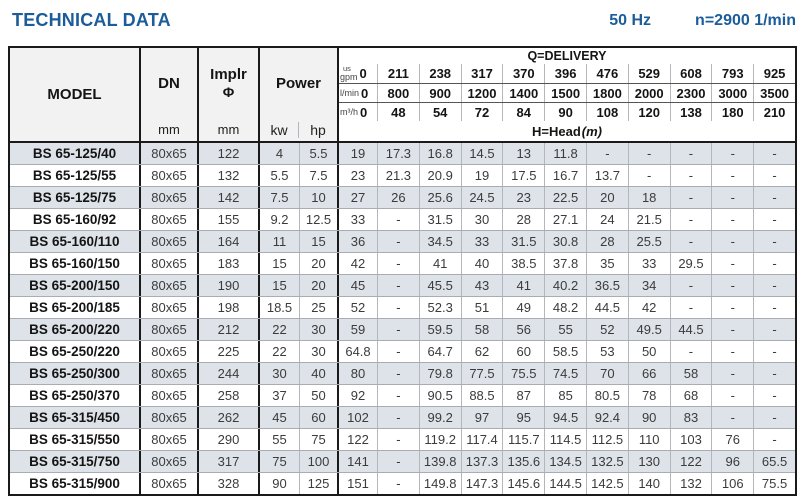 The width and height of the screenshot is (805, 500). Describe the element at coordinates (75, 241) in the screenshot. I see `model-cell: BS 65-160/110` at that location.